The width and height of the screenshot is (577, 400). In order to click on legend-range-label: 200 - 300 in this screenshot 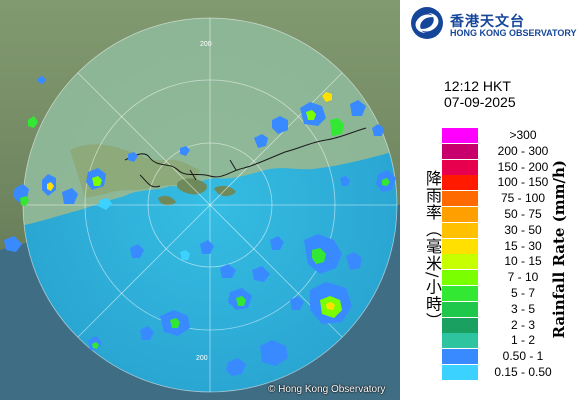, I will do `click(523, 150)`.